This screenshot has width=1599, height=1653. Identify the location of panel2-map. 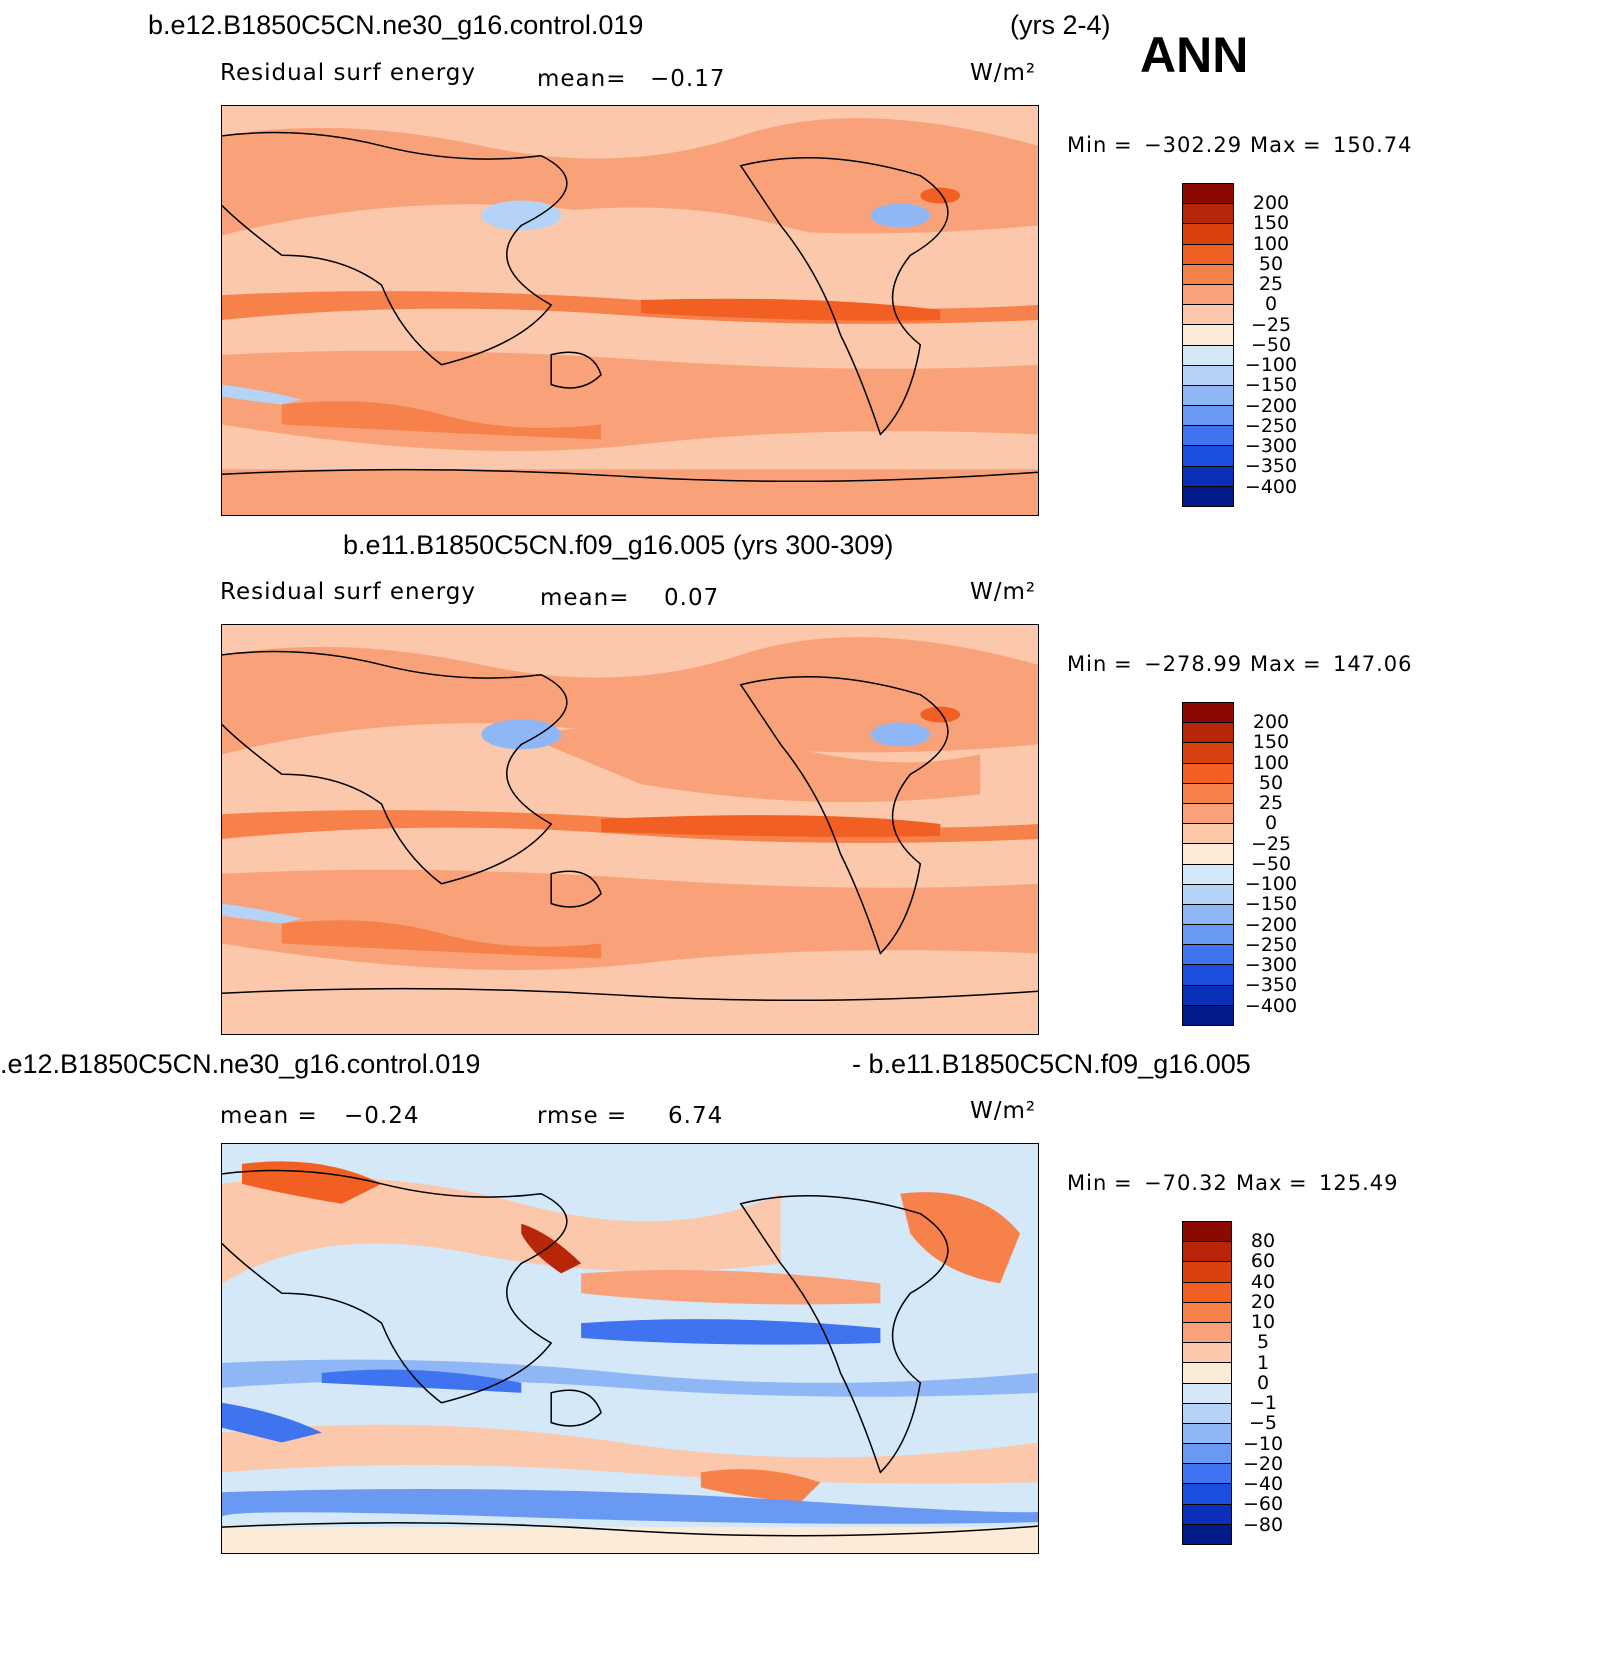
(630, 829).